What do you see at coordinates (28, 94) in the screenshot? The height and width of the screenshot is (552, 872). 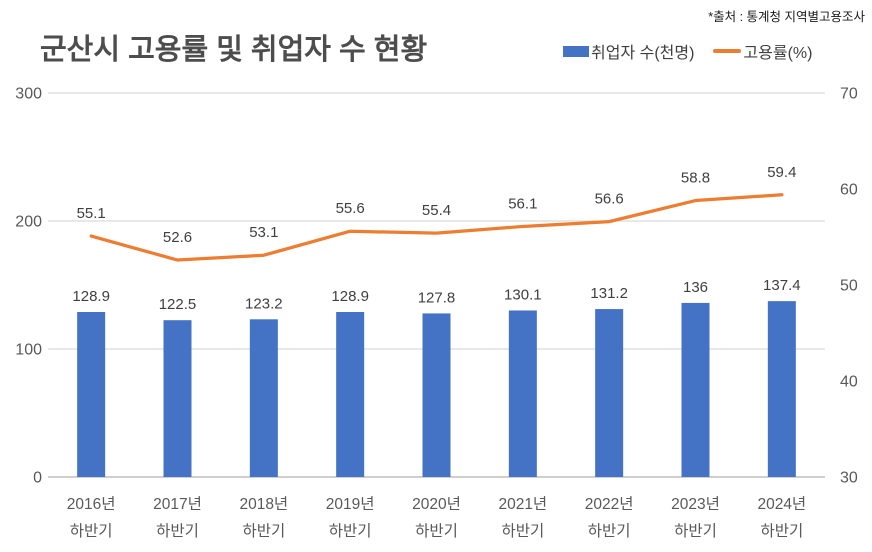 I see `left-axis-tick-label: 300` at bounding box center [28, 94].